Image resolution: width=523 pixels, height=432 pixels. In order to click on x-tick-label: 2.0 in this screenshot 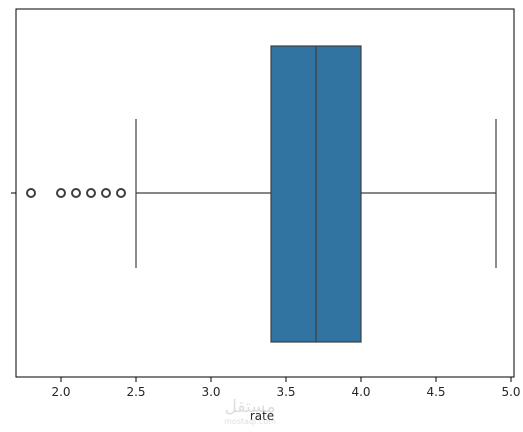, I will do `click(60, 392)`.